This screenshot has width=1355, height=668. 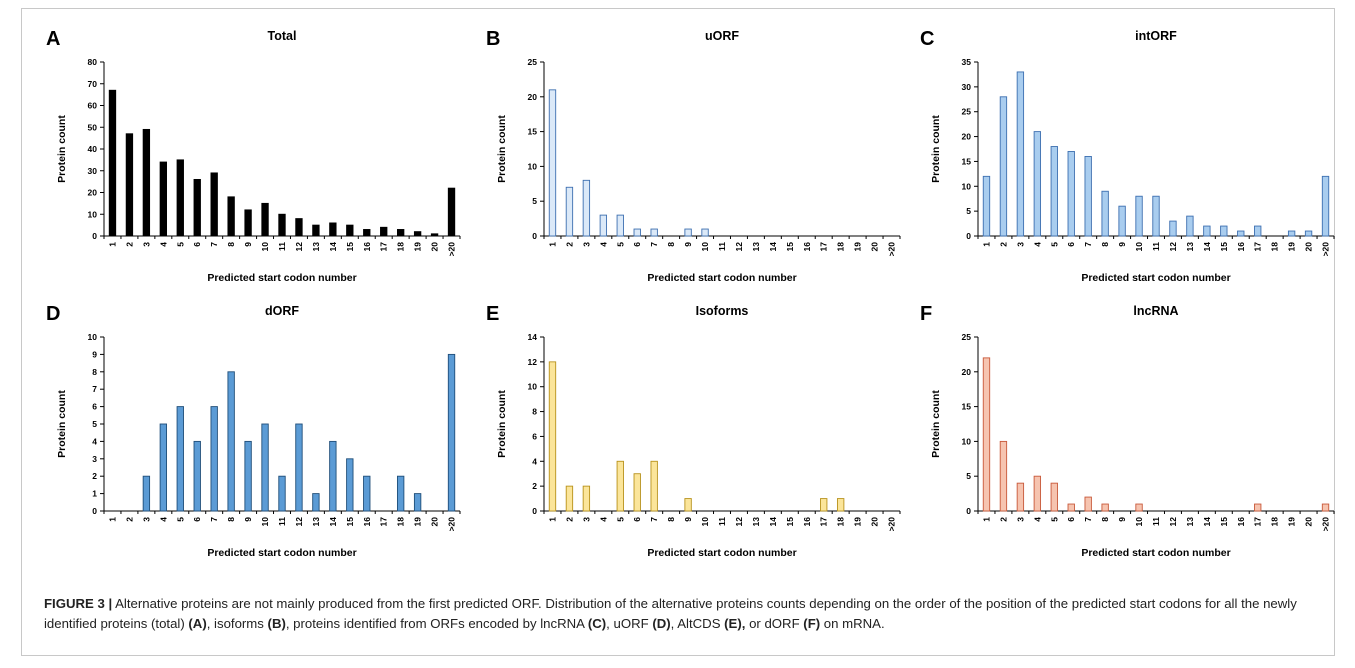 What do you see at coordinates (1173, 247) in the screenshot?
I see `x-tick-label: 12` at bounding box center [1173, 247].